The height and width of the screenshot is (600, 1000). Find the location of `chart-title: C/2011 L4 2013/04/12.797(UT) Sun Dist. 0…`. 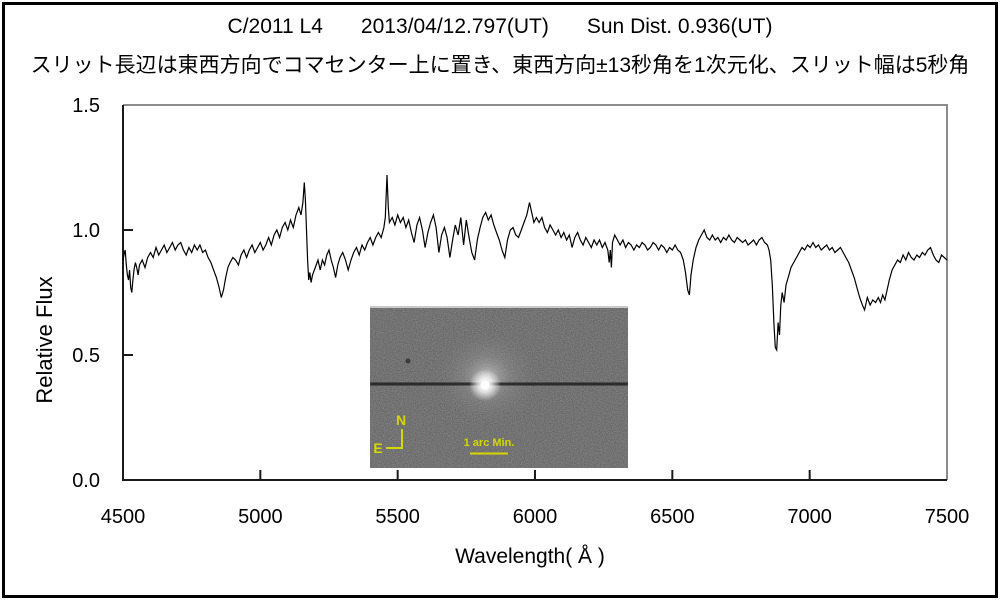

chart-title: C/2011 L4 2013/04/12.797(UT) Sun Dist. 0… is located at coordinates (500, 27).